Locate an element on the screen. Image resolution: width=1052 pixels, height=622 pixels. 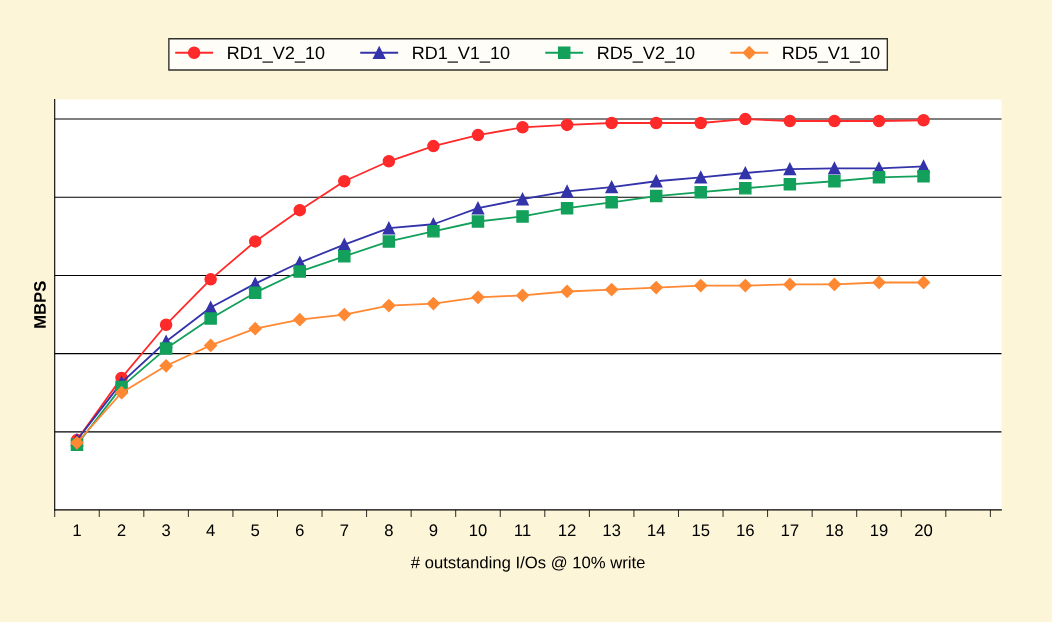
x-tick-label: 17 is located at coordinates (790, 530).